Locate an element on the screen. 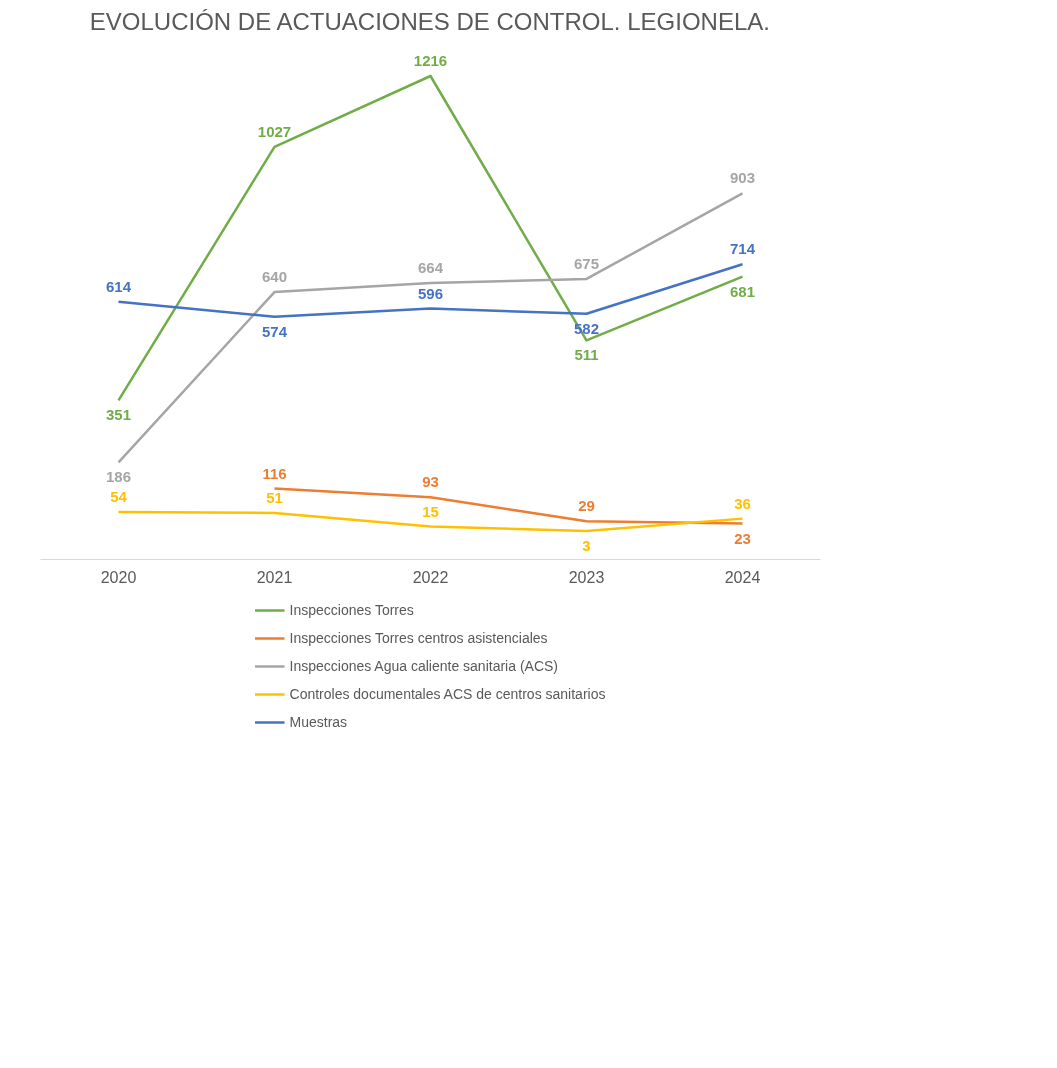 The height and width of the screenshot is (1068, 1057). x-tick-label: 2021 is located at coordinates (274, 577).